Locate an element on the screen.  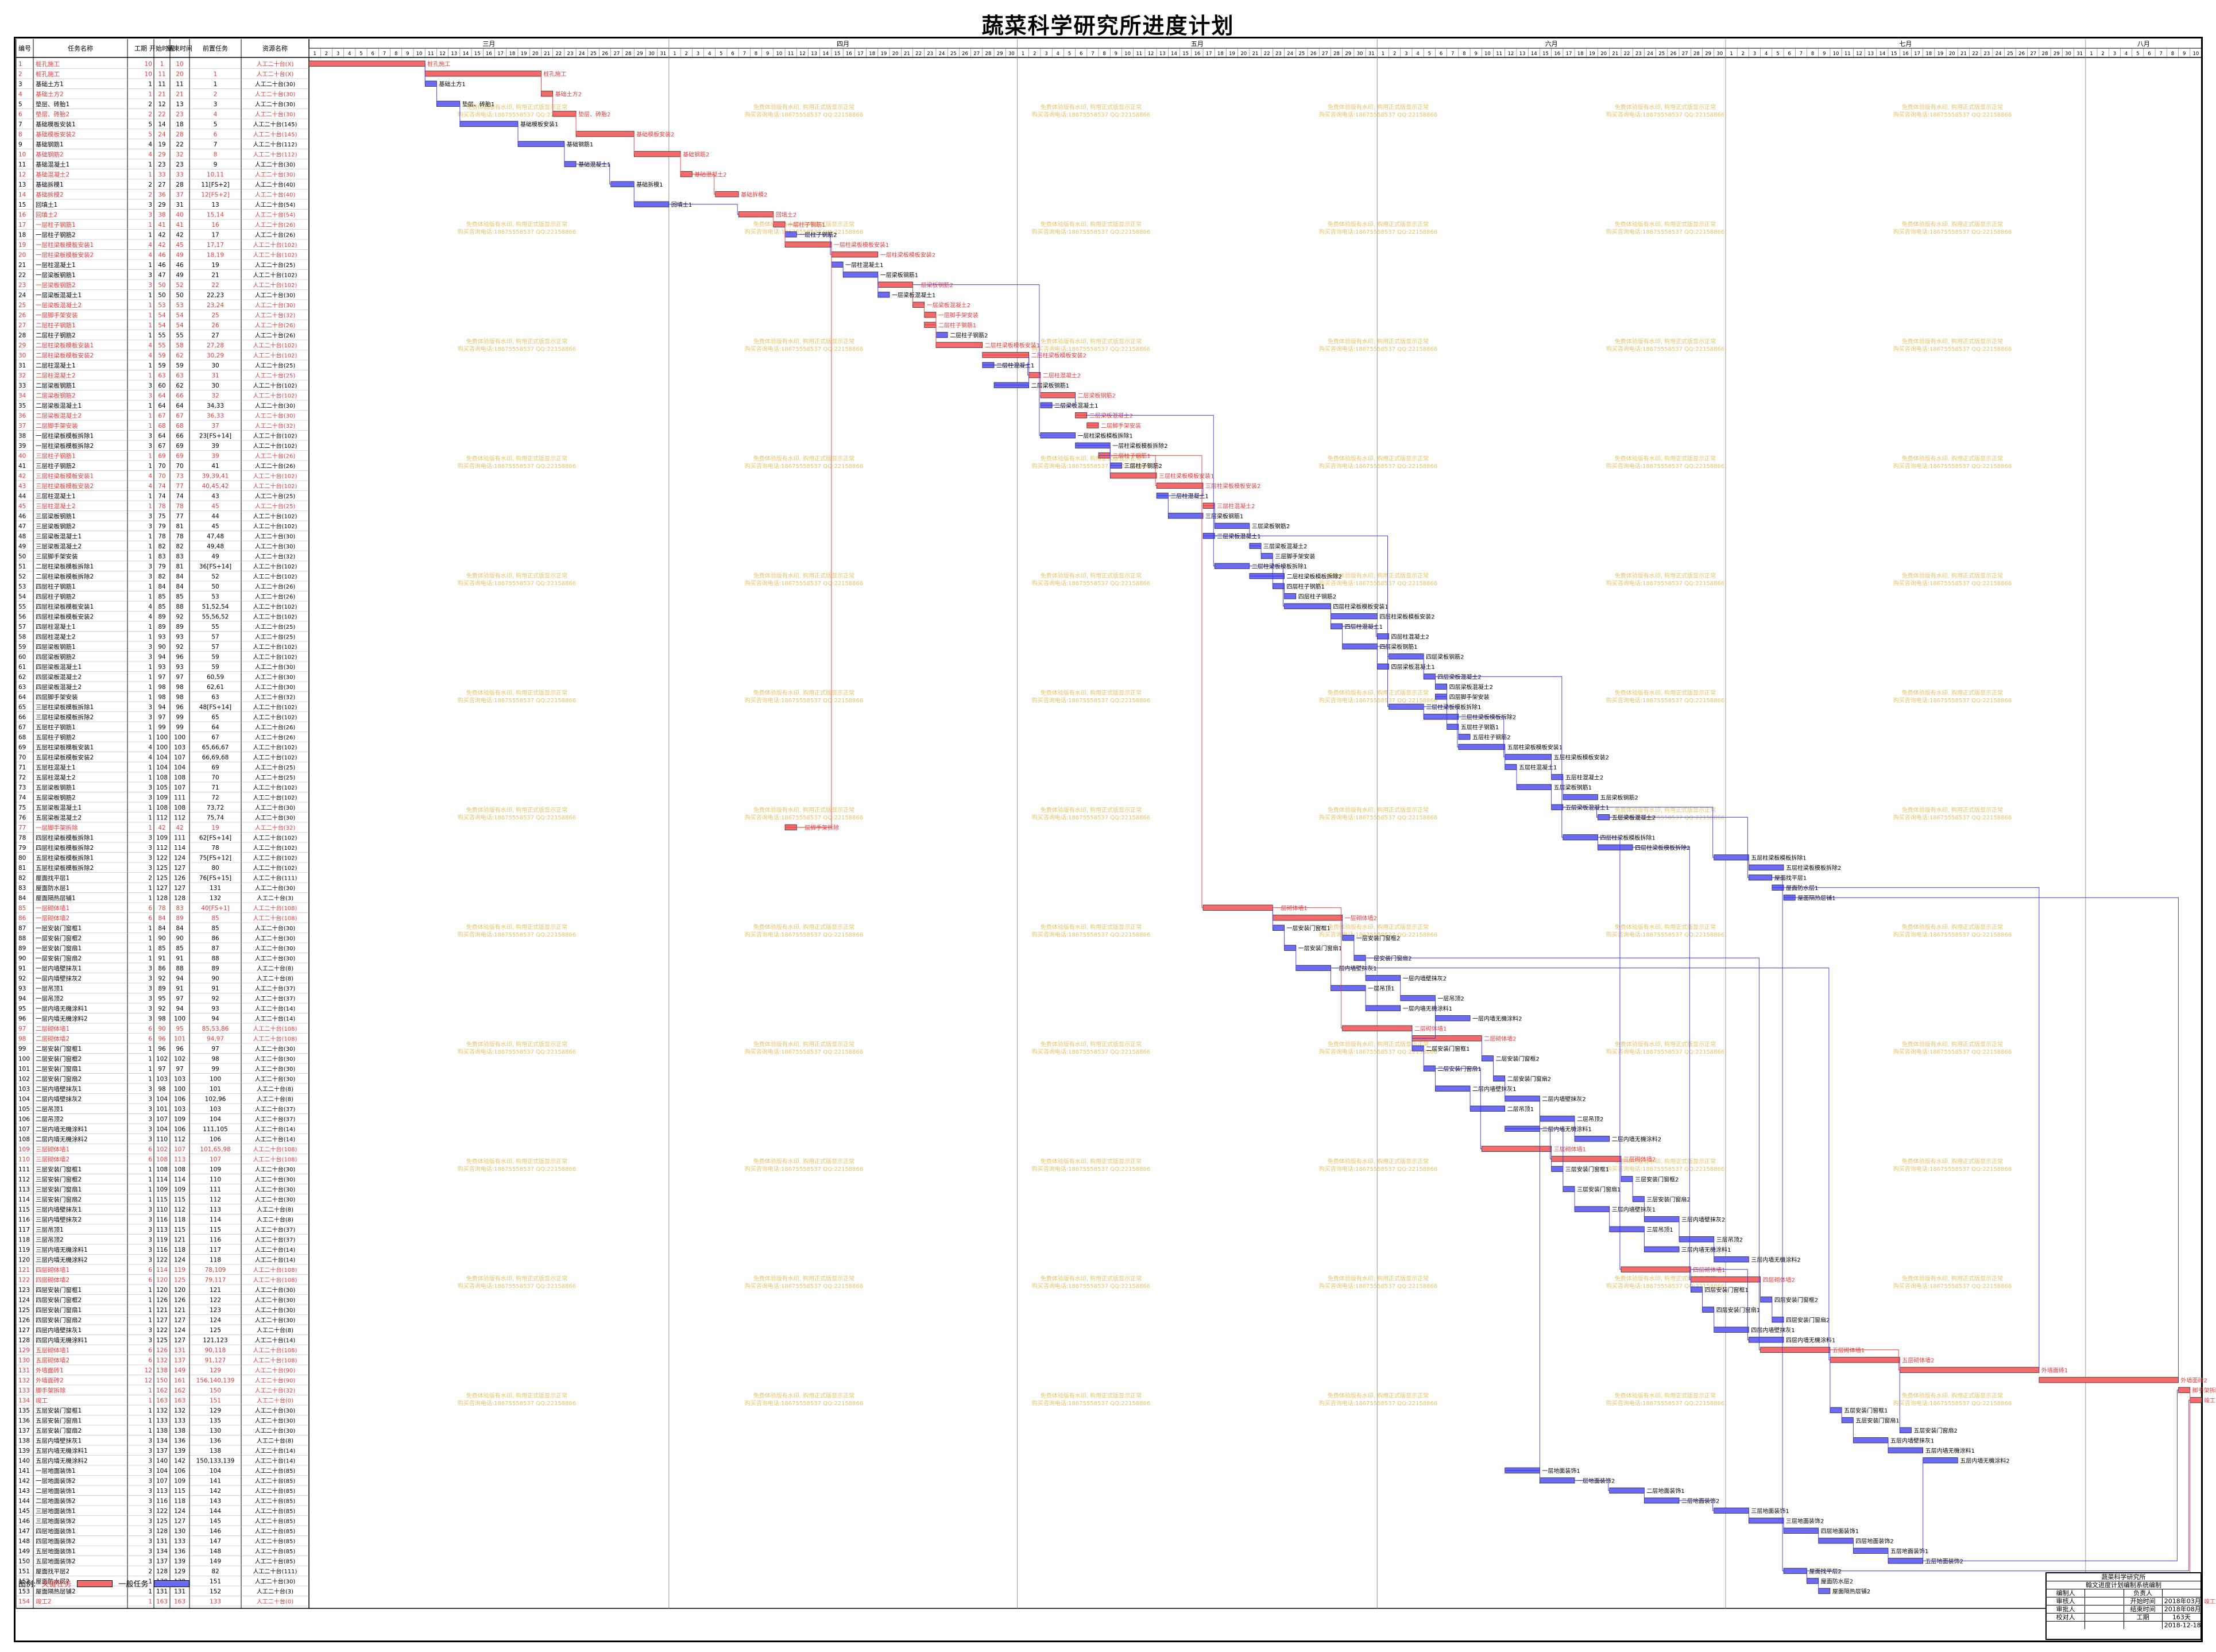
task-name: 竣工2 is located at coordinates (44, 1601).